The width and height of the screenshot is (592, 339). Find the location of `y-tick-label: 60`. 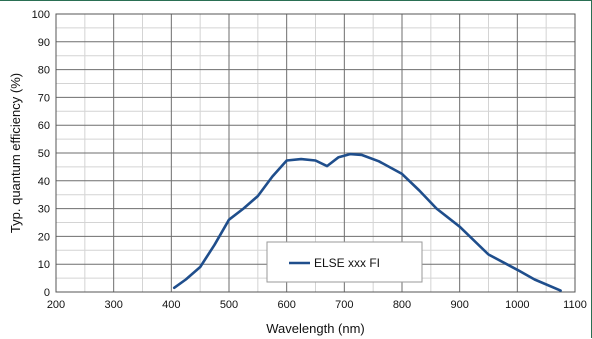

y-tick-label: 60 is located at coordinates (44, 126).